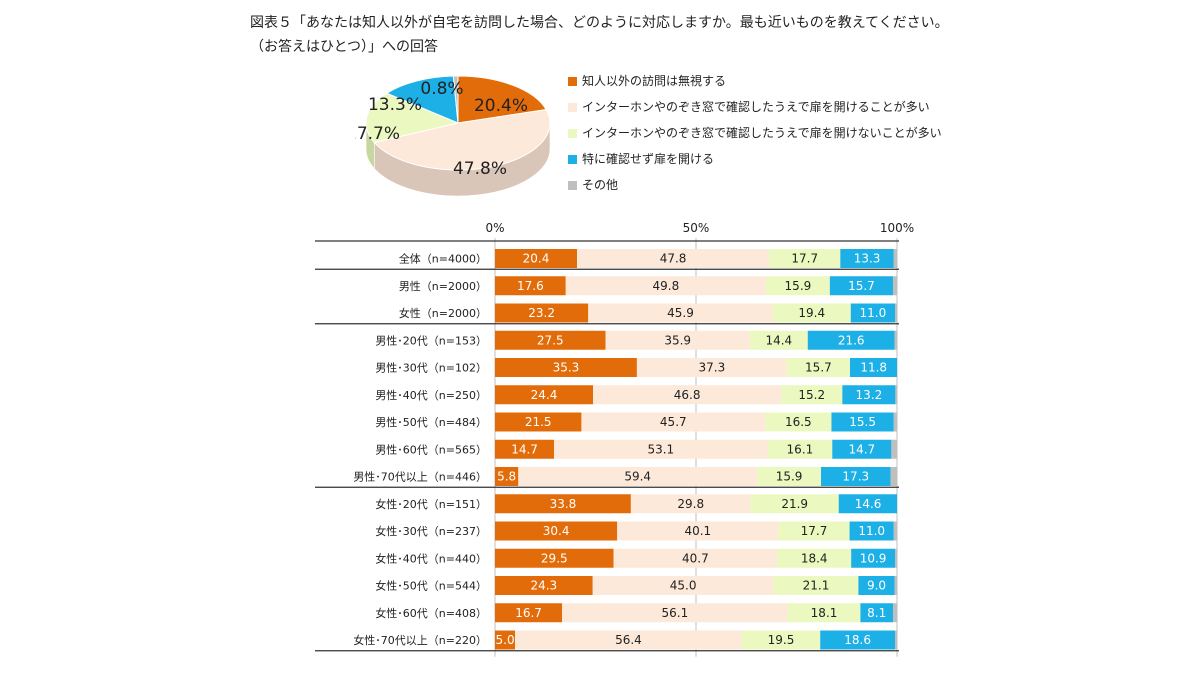 The width and height of the screenshot is (1200, 675). What do you see at coordinates (851, 340) in the screenshot?
I see `bar-data-label: 21.6` at bounding box center [851, 340].